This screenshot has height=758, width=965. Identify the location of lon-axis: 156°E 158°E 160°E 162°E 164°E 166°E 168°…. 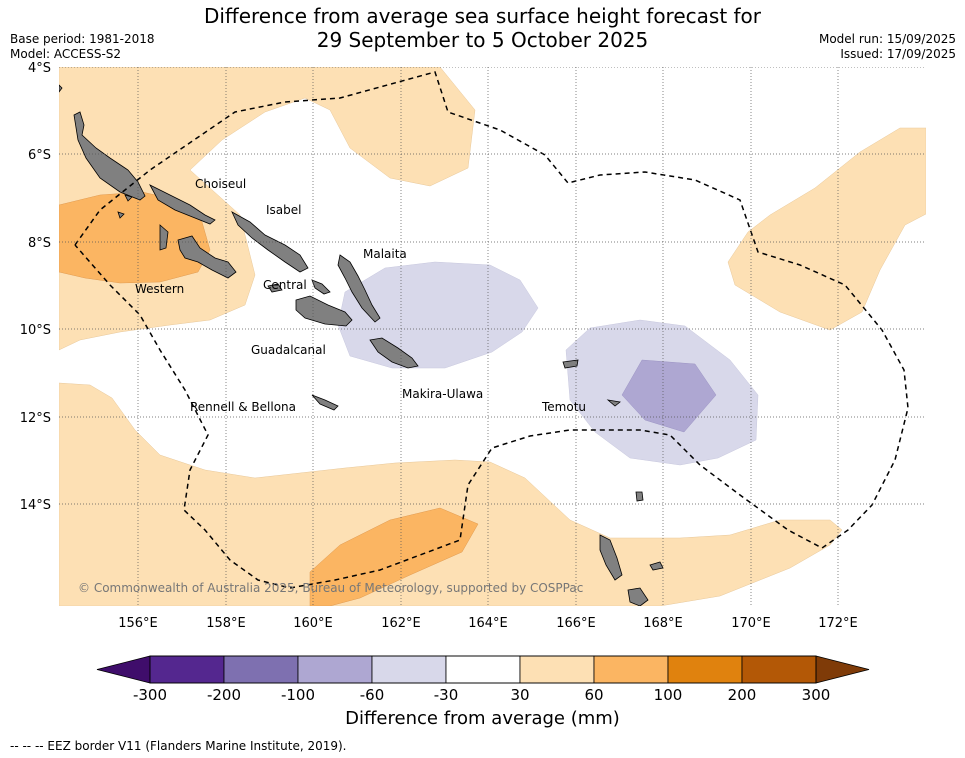
(488, 623).